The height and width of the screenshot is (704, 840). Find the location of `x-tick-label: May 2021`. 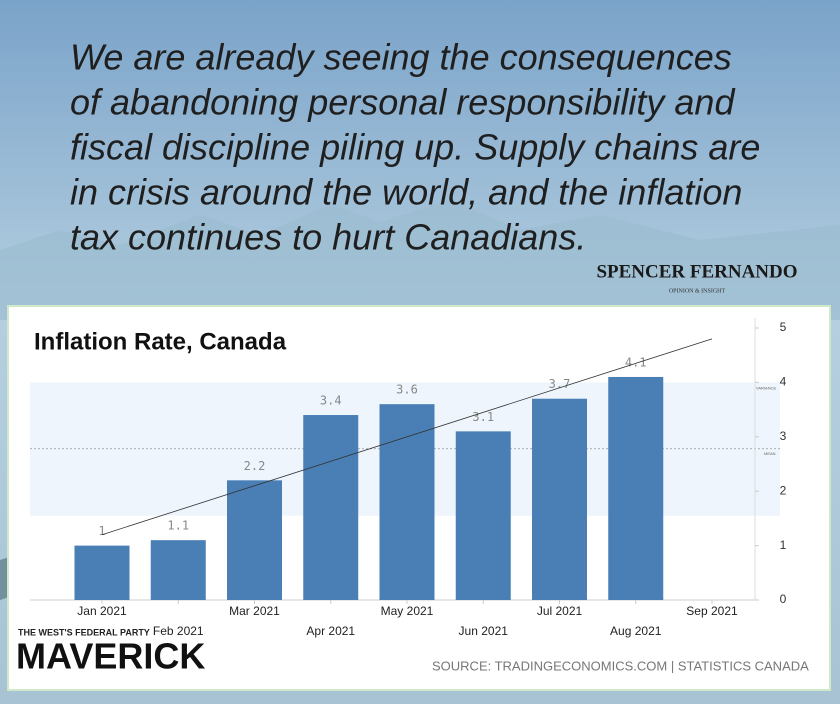

x-tick-label: May 2021 is located at coordinates (407, 611).